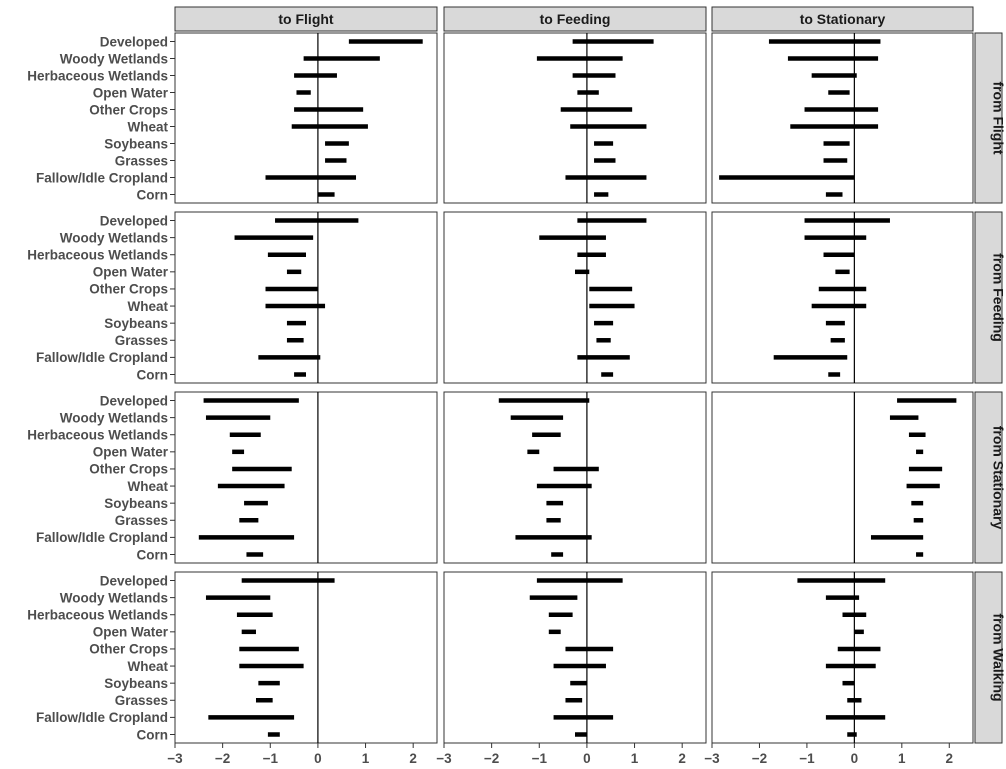 The image size is (1006, 769). I want to click on row-strip-label: from Stationary, so click(998, 478).